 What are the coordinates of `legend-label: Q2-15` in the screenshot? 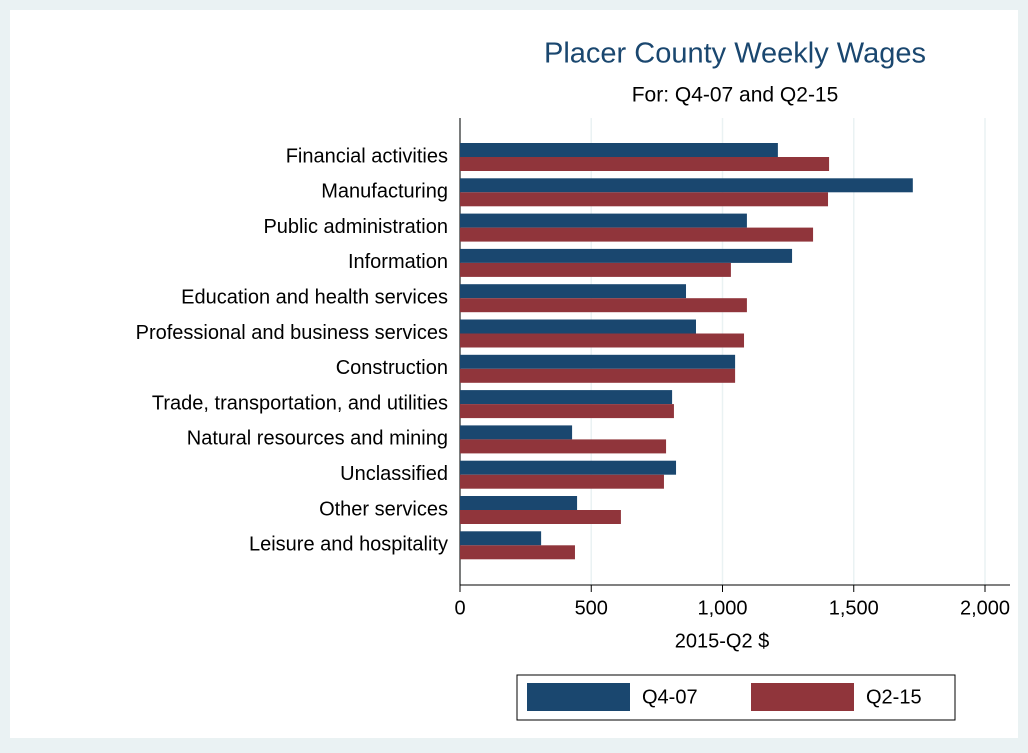 It's located at (894, 697).